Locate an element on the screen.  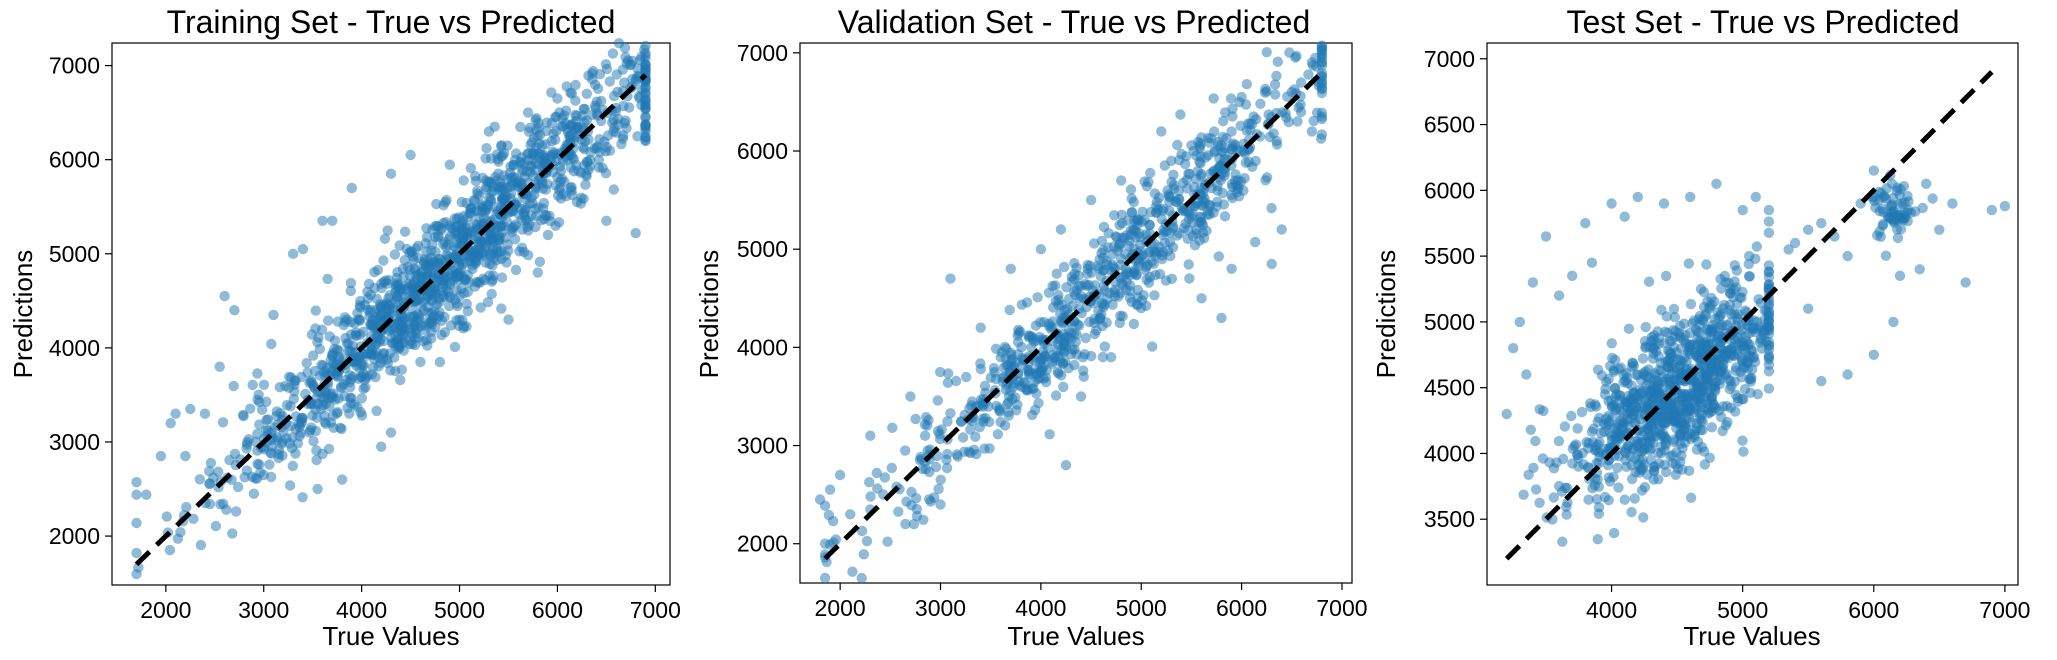
y-tick-label: 3500 is located at coordinates (1449, 519).